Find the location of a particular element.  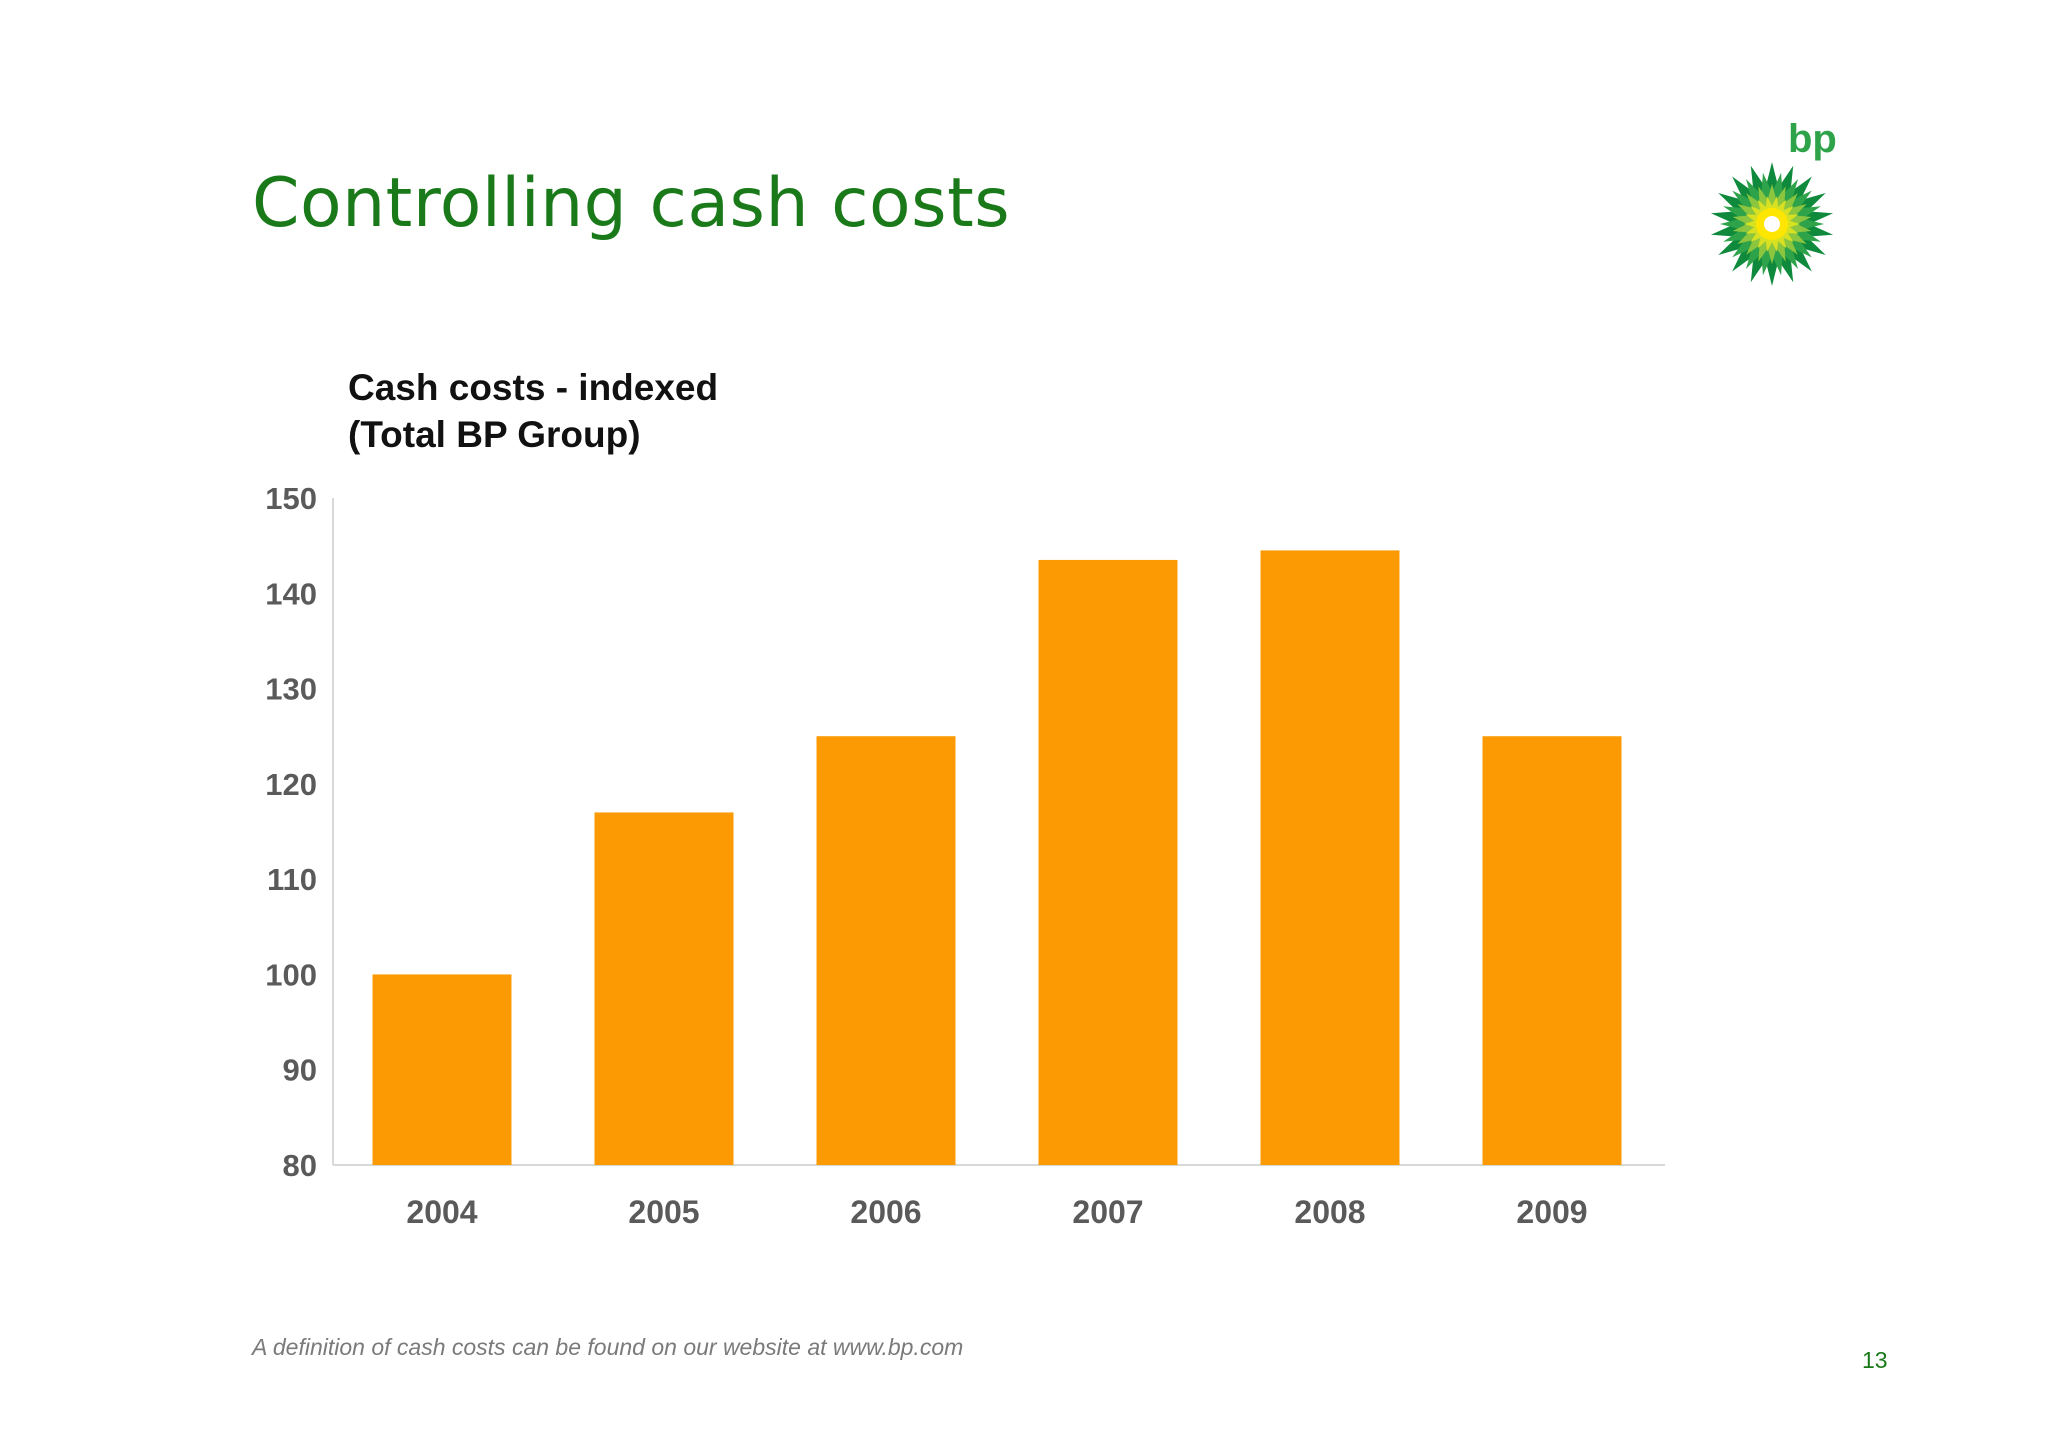

bar-2008 is located at coordinates (1330, 857).